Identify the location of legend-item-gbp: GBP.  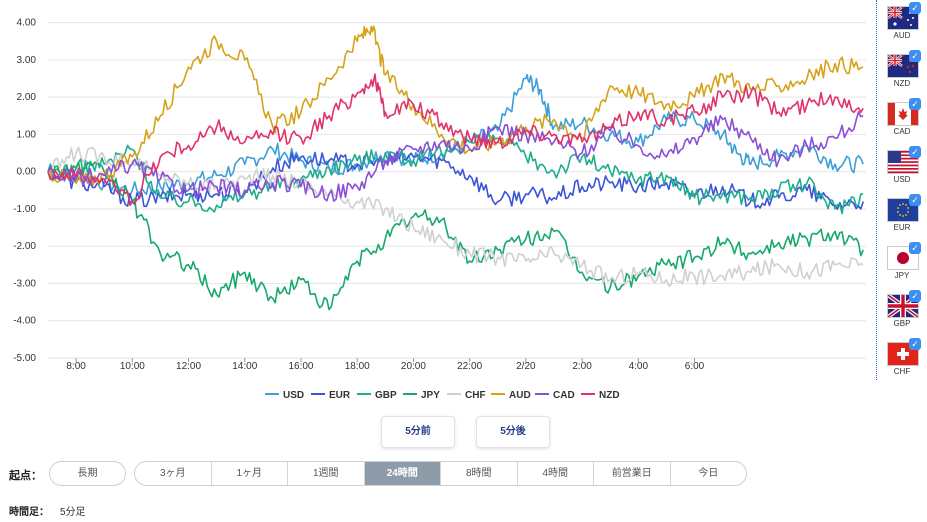
(386, 395).